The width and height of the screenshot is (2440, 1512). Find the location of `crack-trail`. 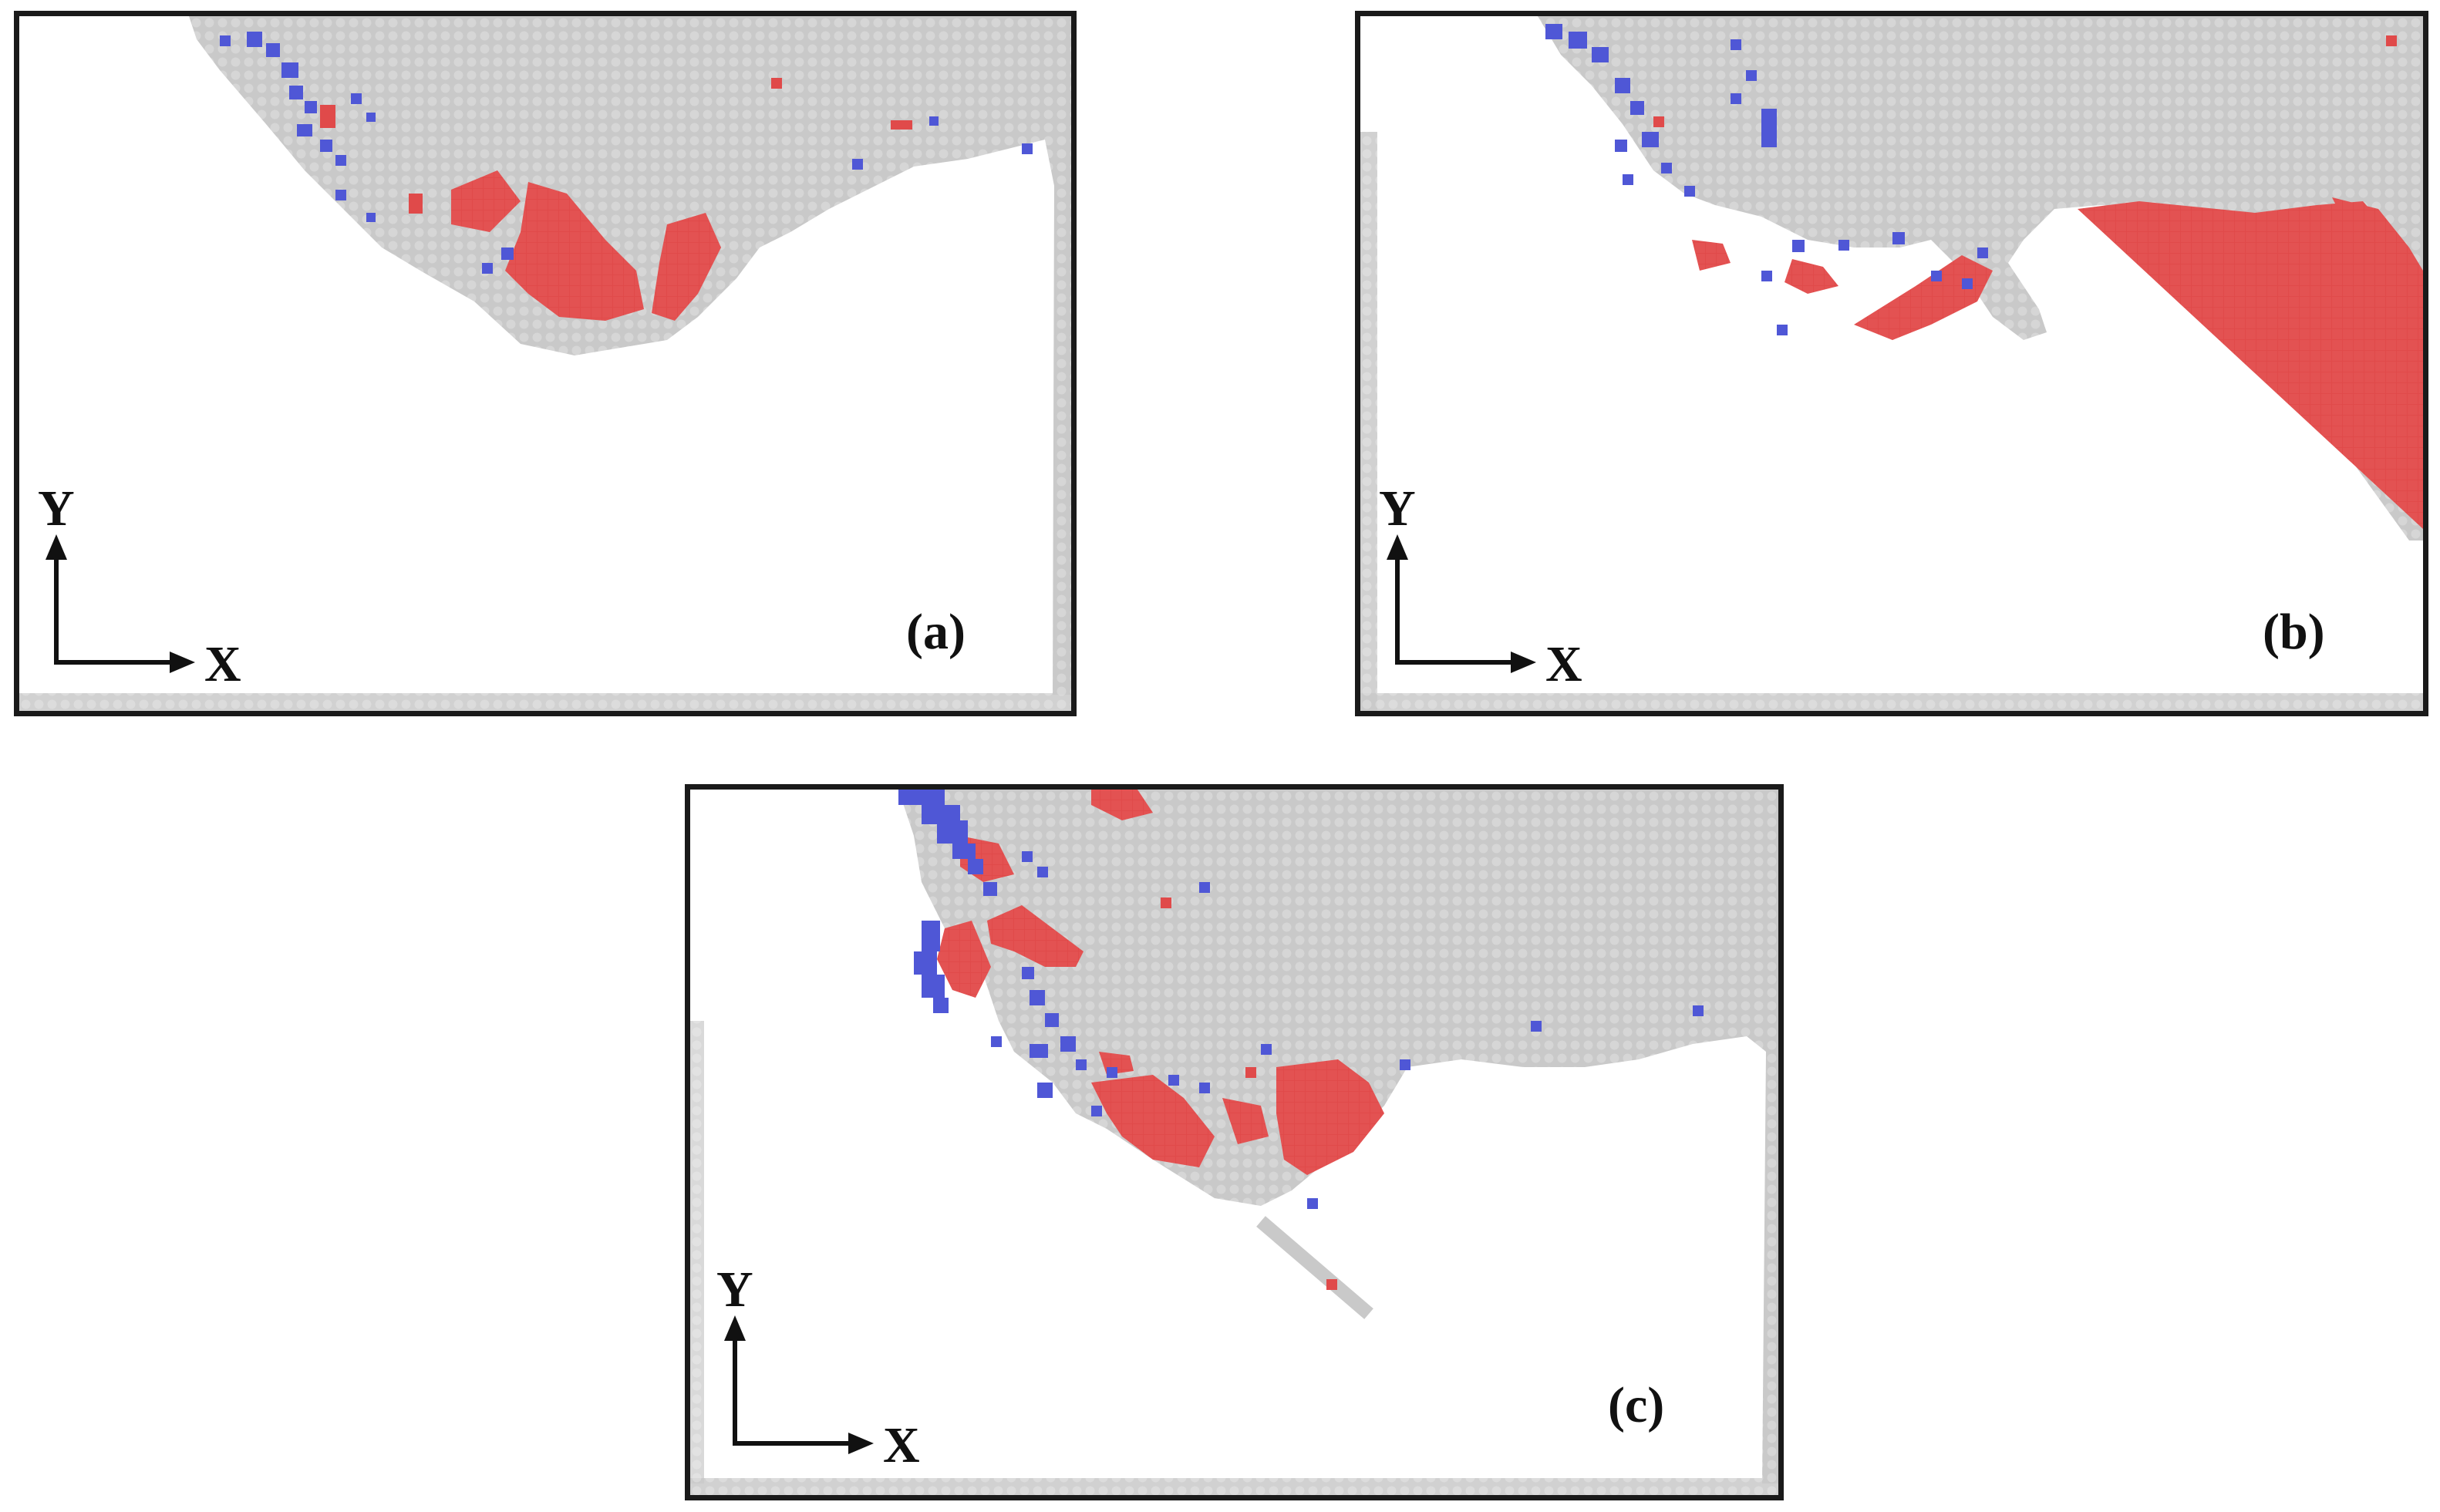

crack-trail is located at coordinates (1315, 1267).